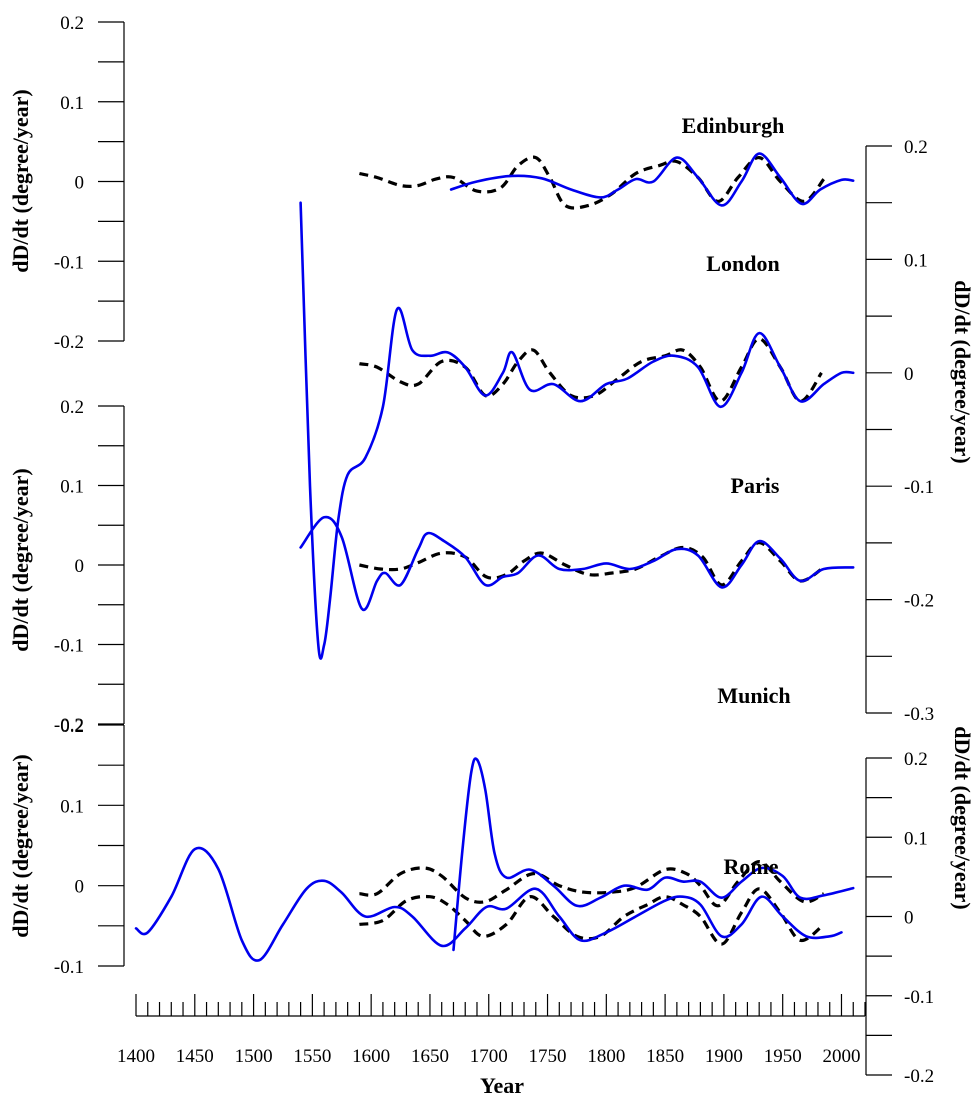 The width and height of the screenshot is (979, 1104). What do you see at coordinates (592, 916) in the screenshot?
I see `munich-dashed-series` at bounding box center [592, 916].